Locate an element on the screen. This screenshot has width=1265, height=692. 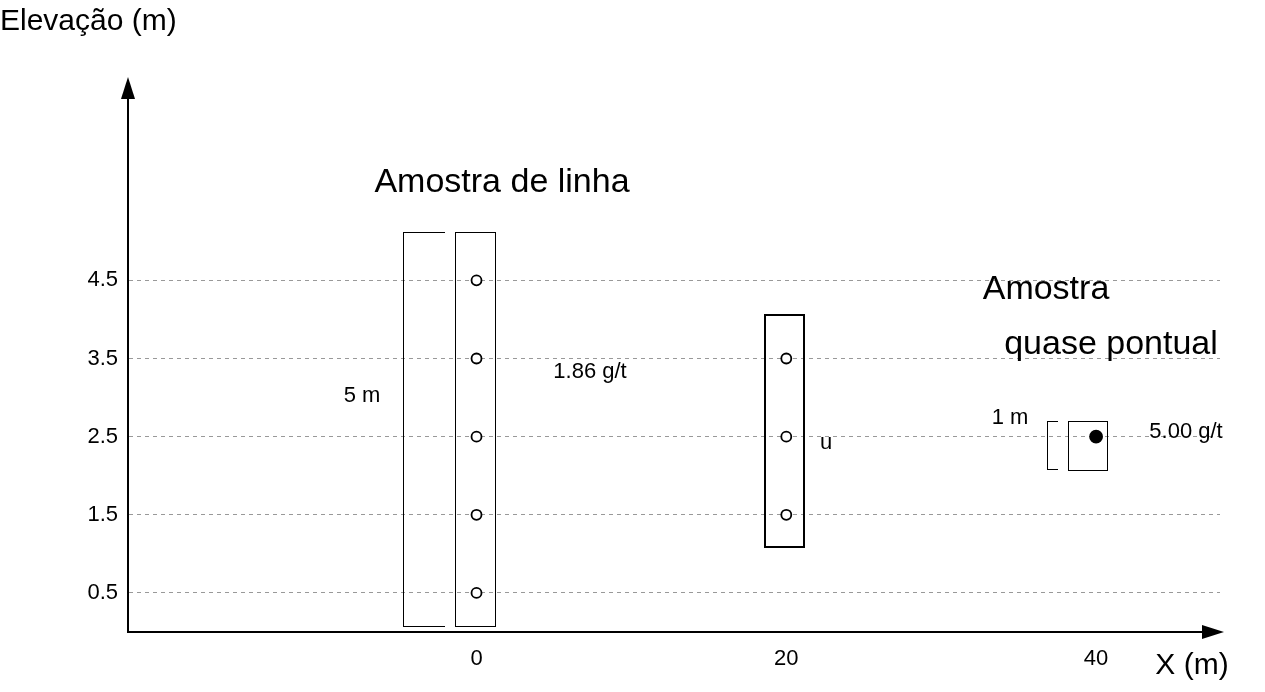
annotation: 1 m is located at coordinates (1010, 417).